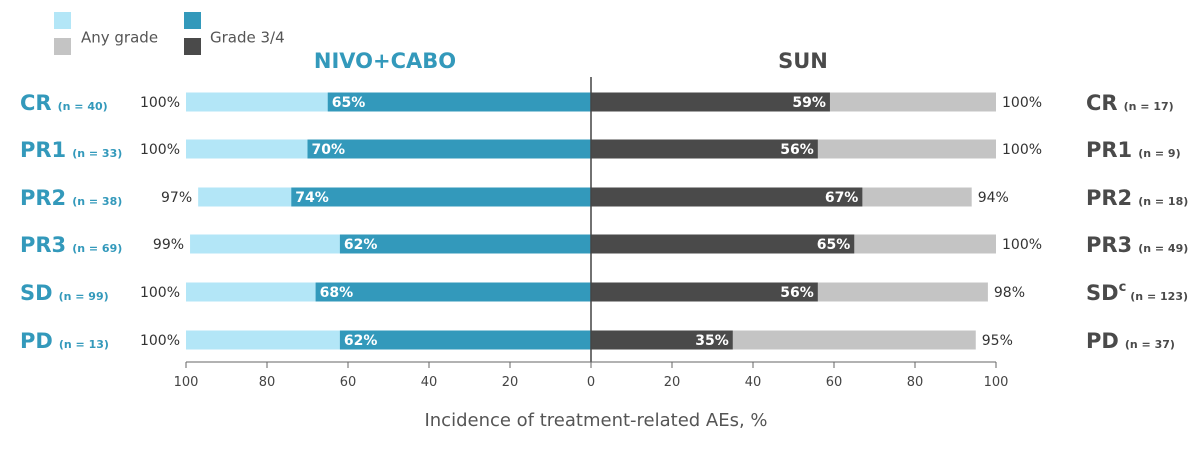 The image size is (1200, 455). What do you see at coordinates (169, 33) in the screenshot?
I see `legend: Any grade Grade 3/4` at bounding box center [169, 33].